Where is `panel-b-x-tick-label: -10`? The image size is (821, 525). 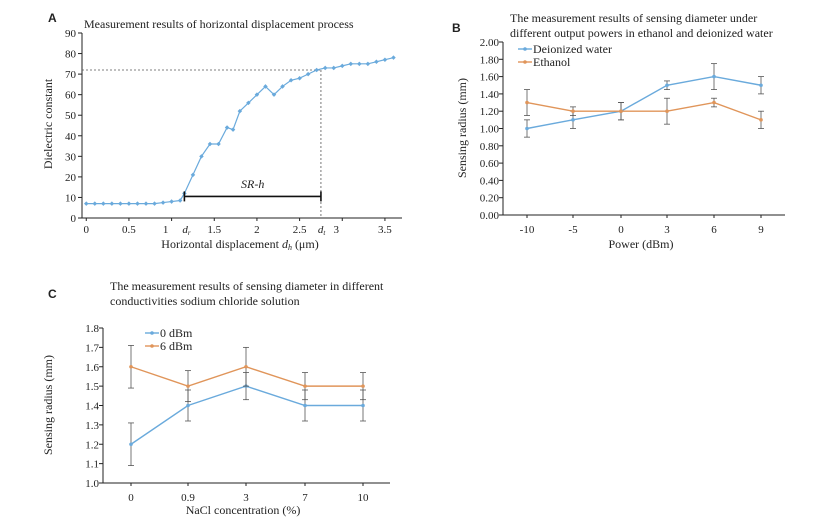
panel-b-x-tick-label: -10 is located at coordinates (527, 230).